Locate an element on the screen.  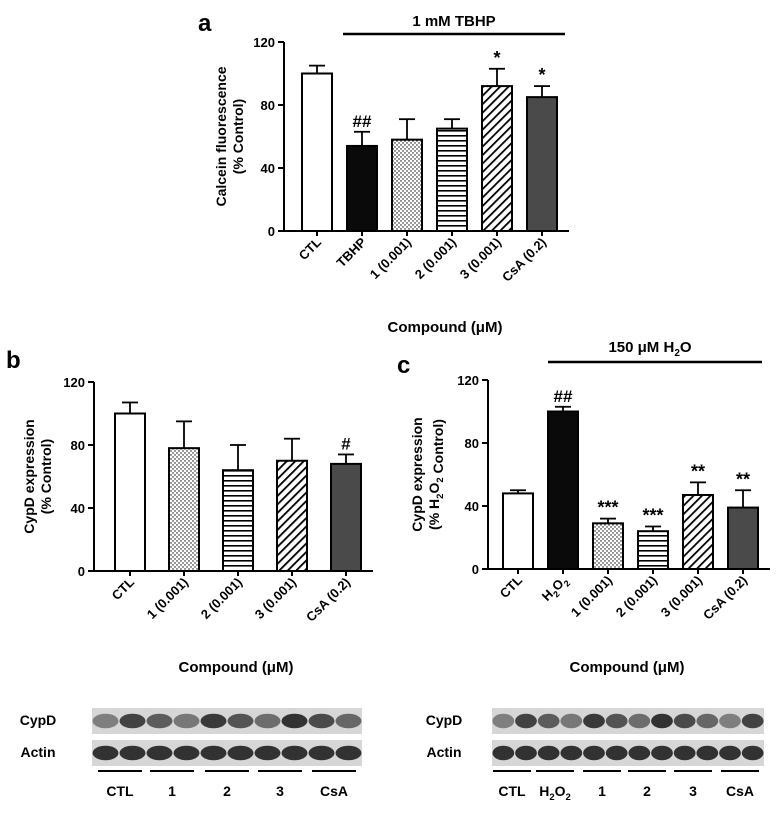
label-fragment: Calcein fluorescence is located at coordinates (221, 136).